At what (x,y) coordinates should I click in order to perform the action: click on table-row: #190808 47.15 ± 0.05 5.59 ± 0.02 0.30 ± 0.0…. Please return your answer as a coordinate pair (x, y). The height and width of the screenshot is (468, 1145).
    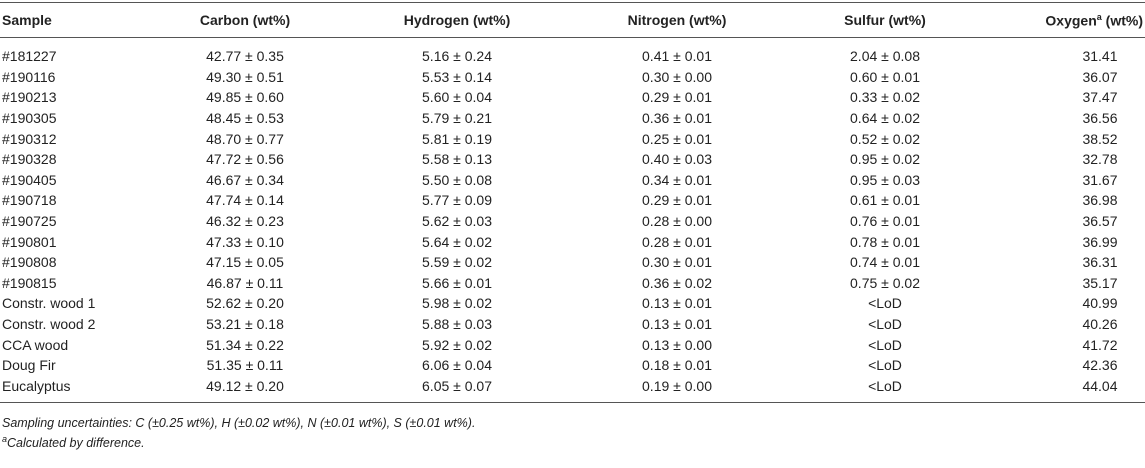
    Looking at the image, I should click on (572, 262).